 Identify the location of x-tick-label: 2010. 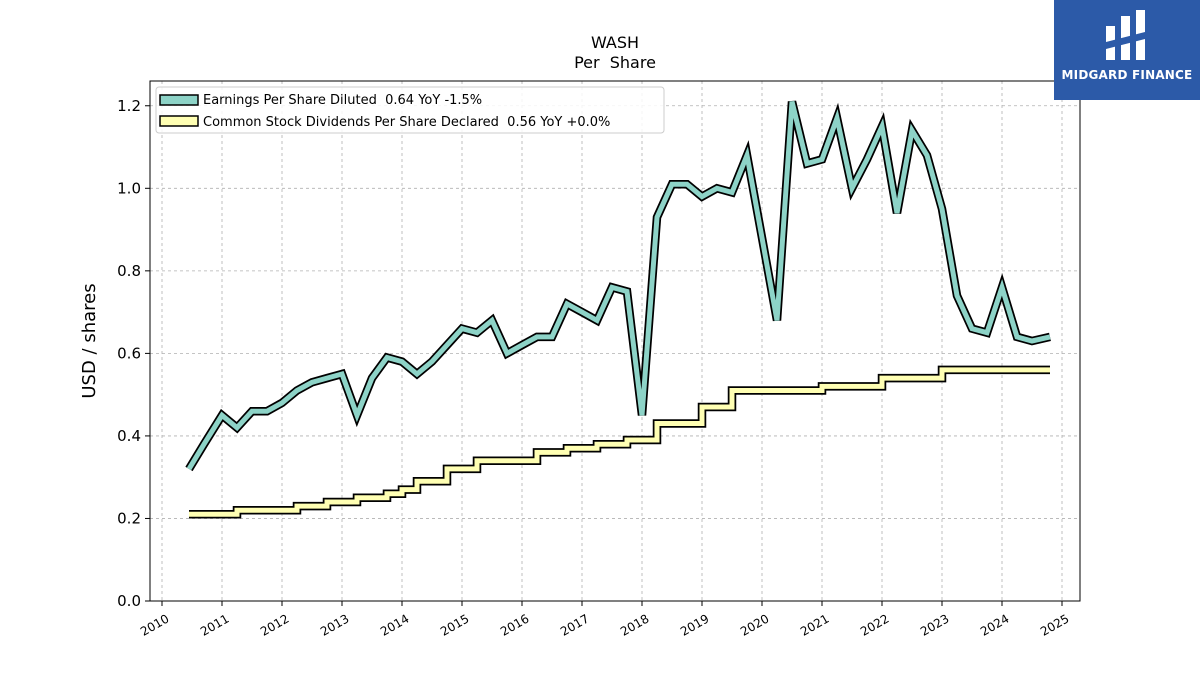
(154, 624).